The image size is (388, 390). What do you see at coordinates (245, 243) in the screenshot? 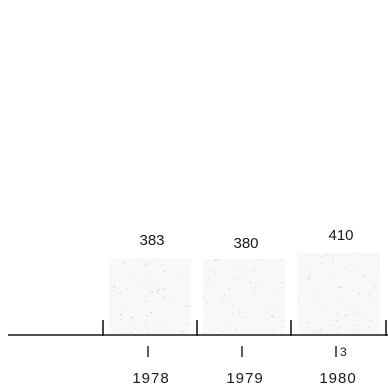
I see `data-label-1979: 380` at bounding box center [245, 243].